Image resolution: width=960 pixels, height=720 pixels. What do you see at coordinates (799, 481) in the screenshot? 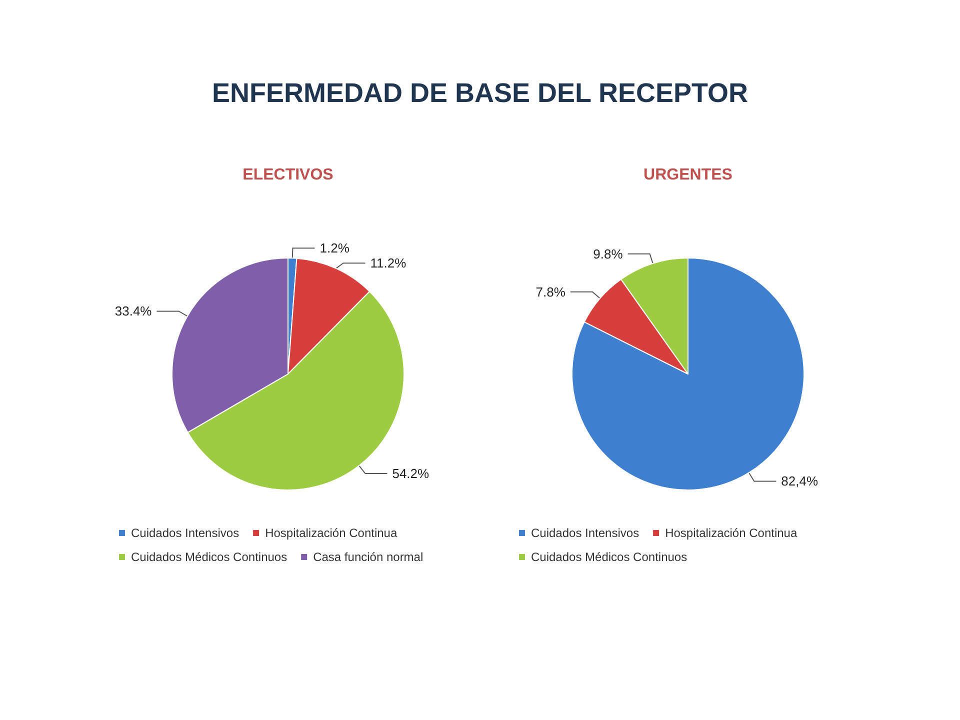
I see `data-label: 82,4%` at bounding box center [799, 481].